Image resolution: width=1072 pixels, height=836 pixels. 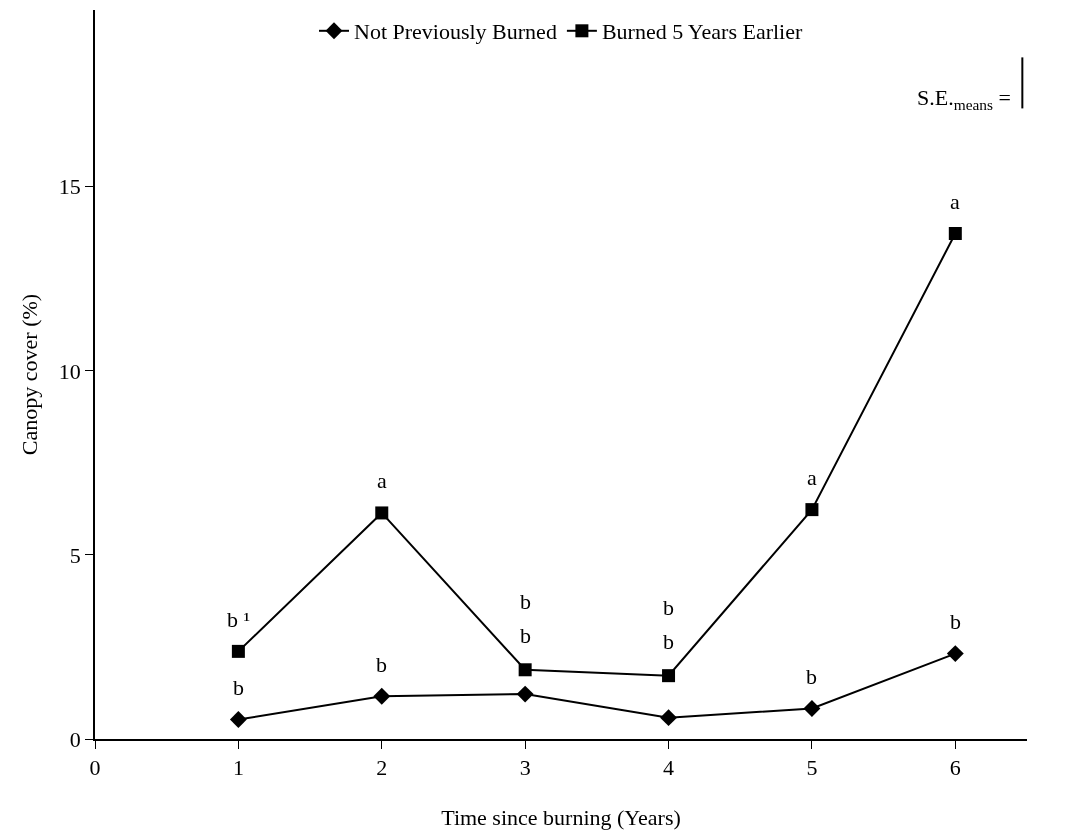 What do you see at coordinates (239, 619) in the screenshot?
I see `data-label: b ¹` at bounding box center [239, 619].